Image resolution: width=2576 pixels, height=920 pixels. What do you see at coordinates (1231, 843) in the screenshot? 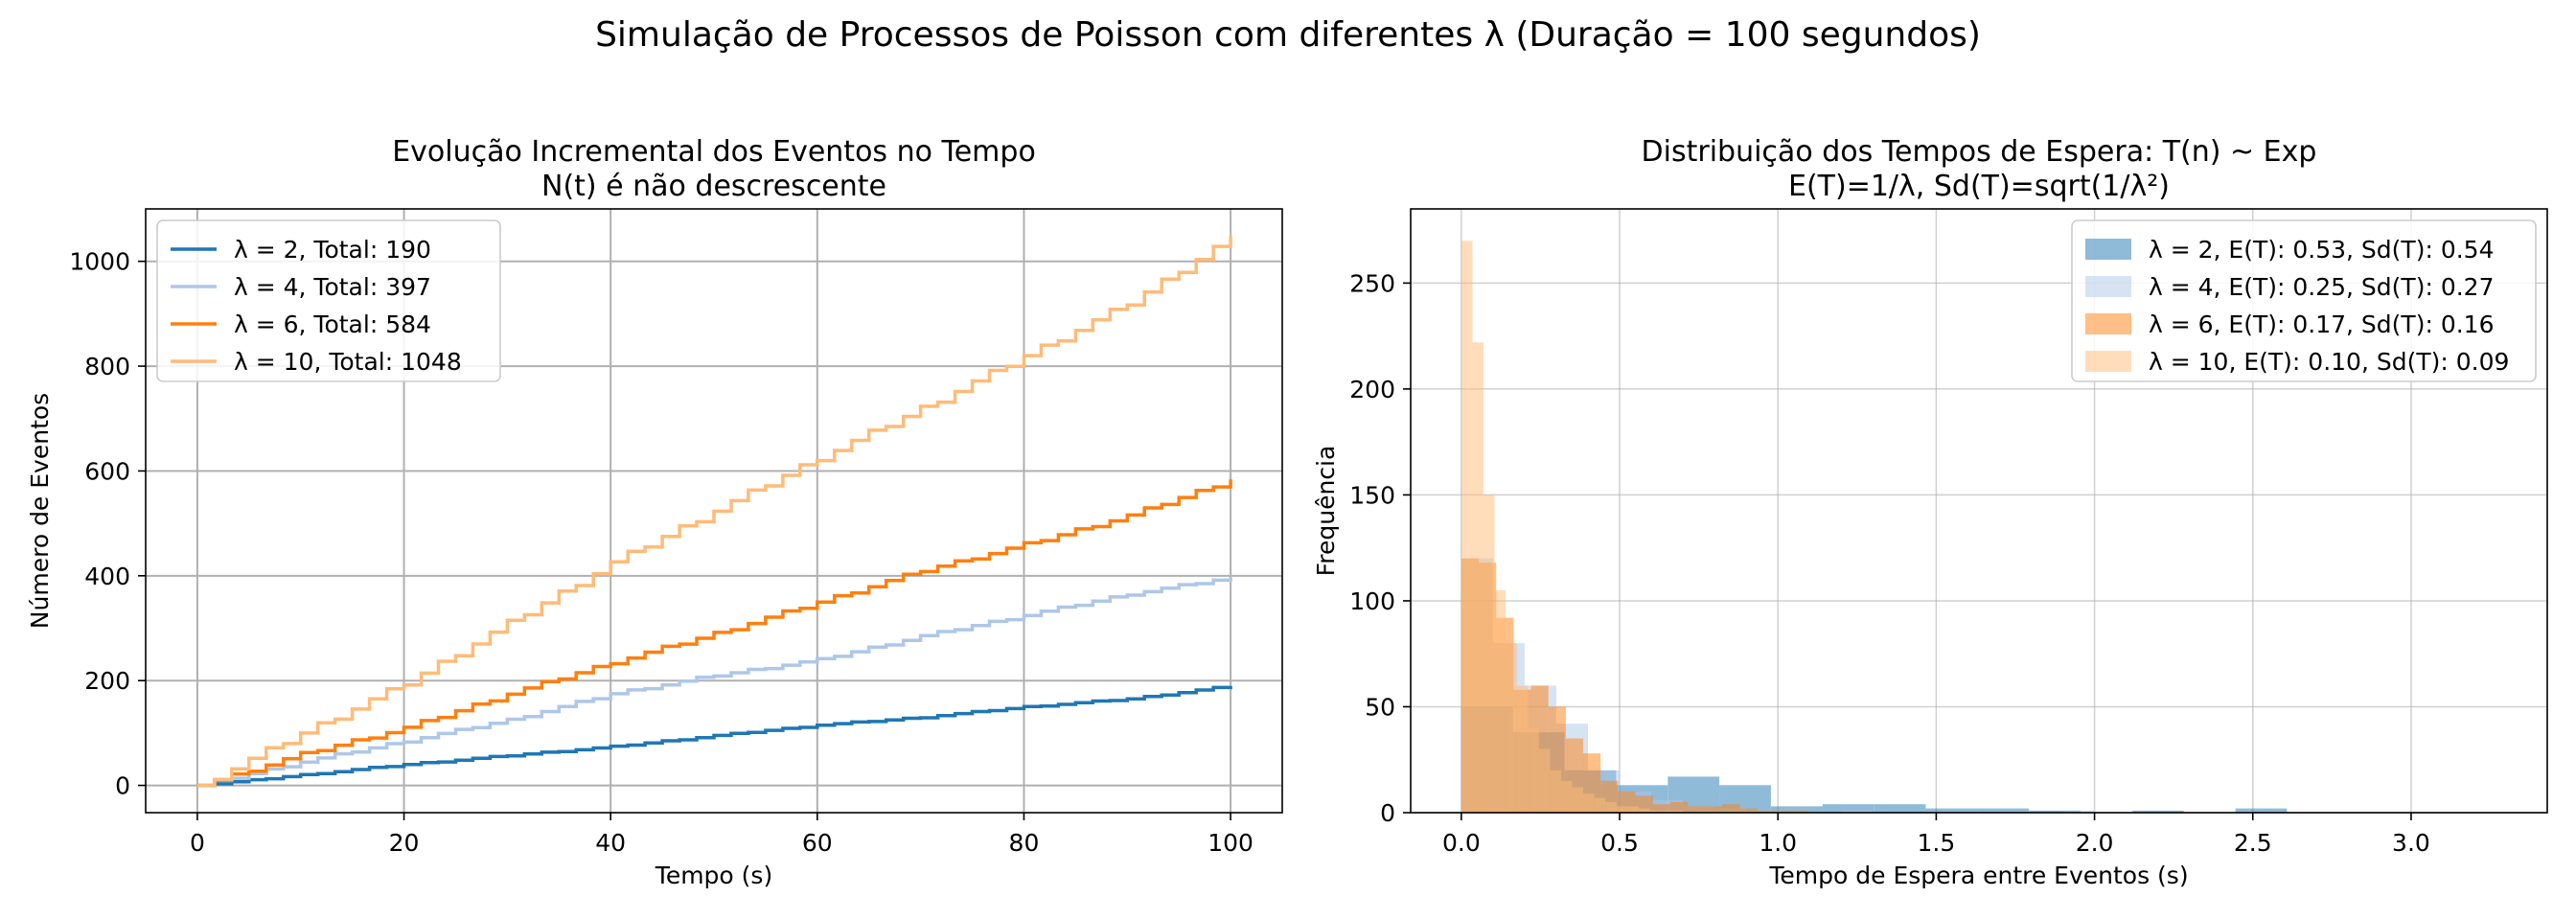
I see `x-tick-label: 100` at bounding box center [1231, 843].